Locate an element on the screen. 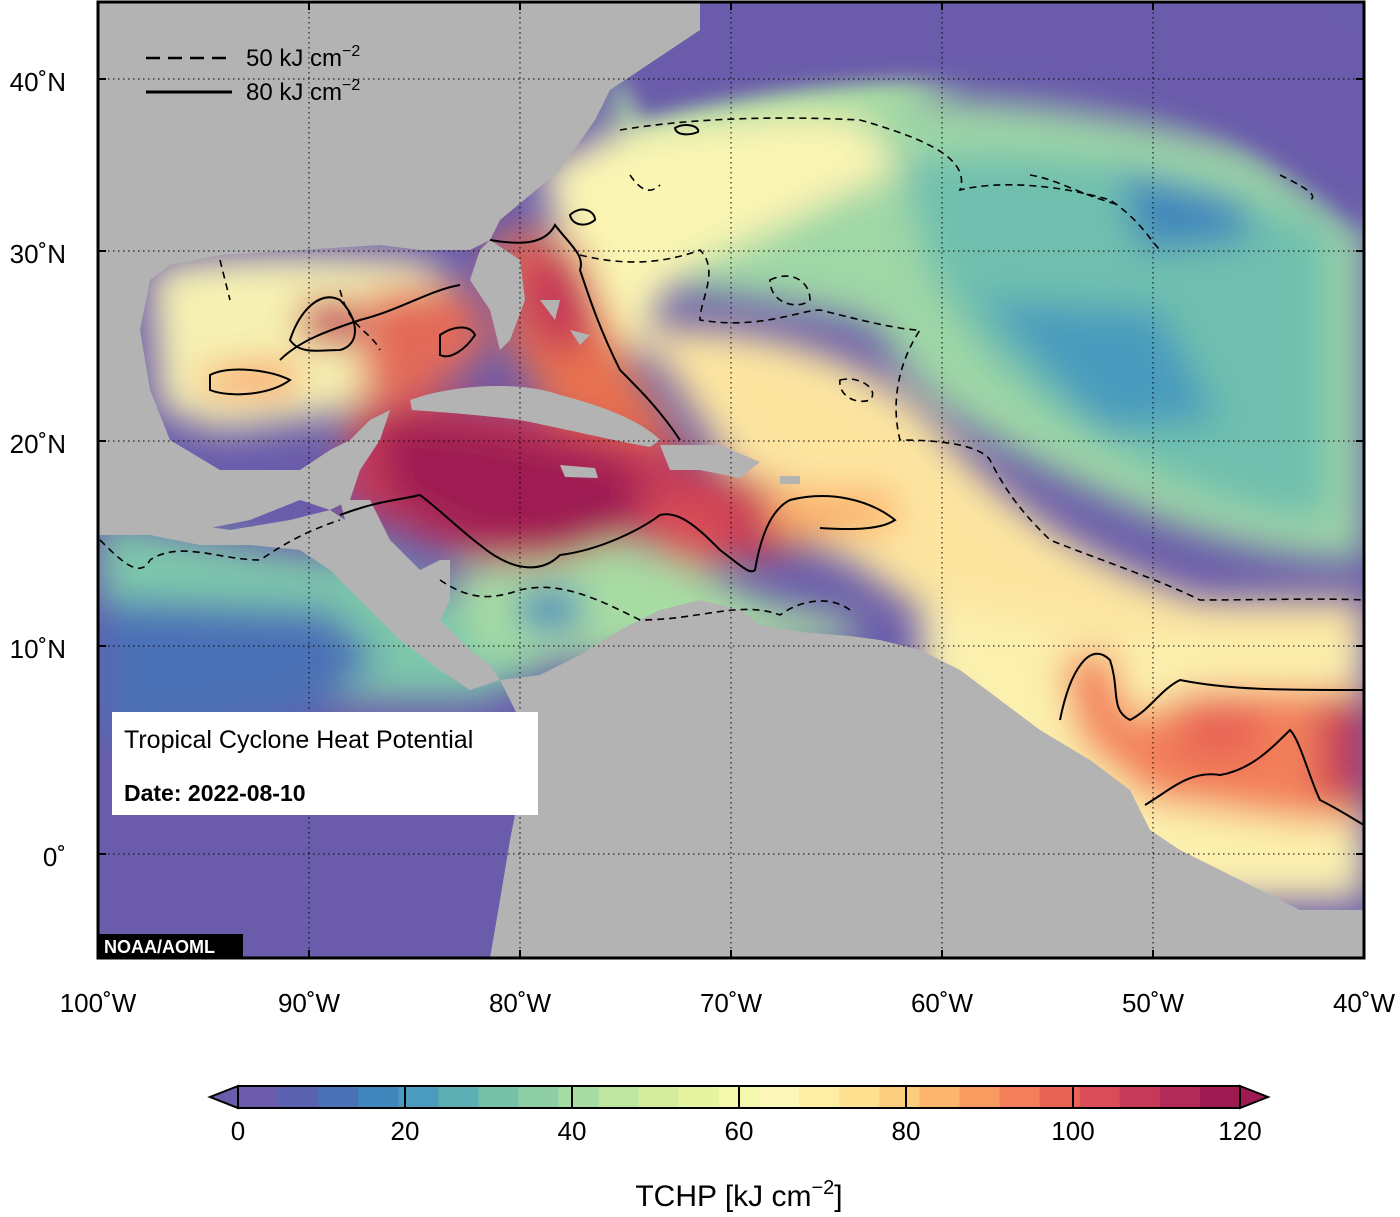 This screenshot has width=1400, height=1217. colorbar-min-arrow is located at coordinates (223, 1097).